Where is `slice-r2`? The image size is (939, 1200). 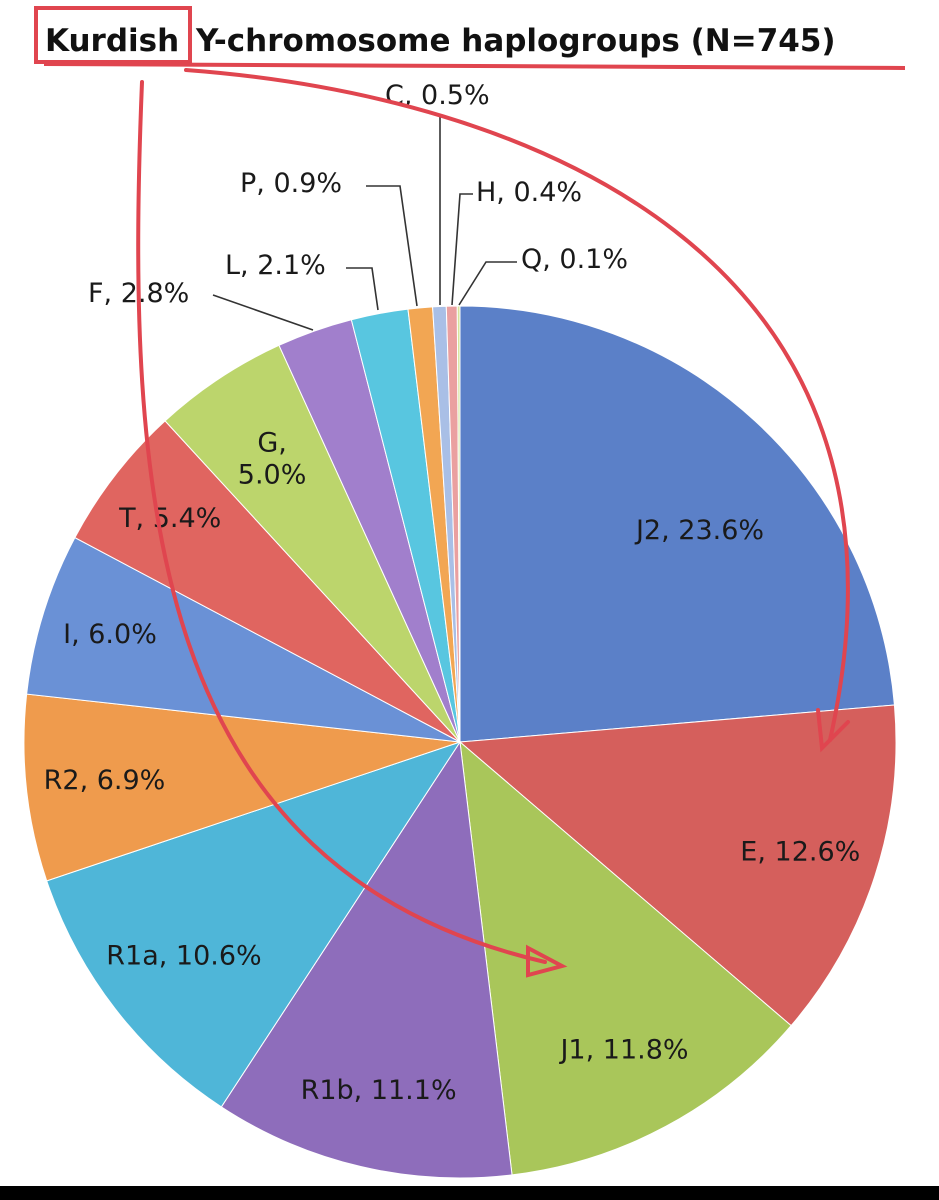 slice-r2 is located at coordinates (242, 787).